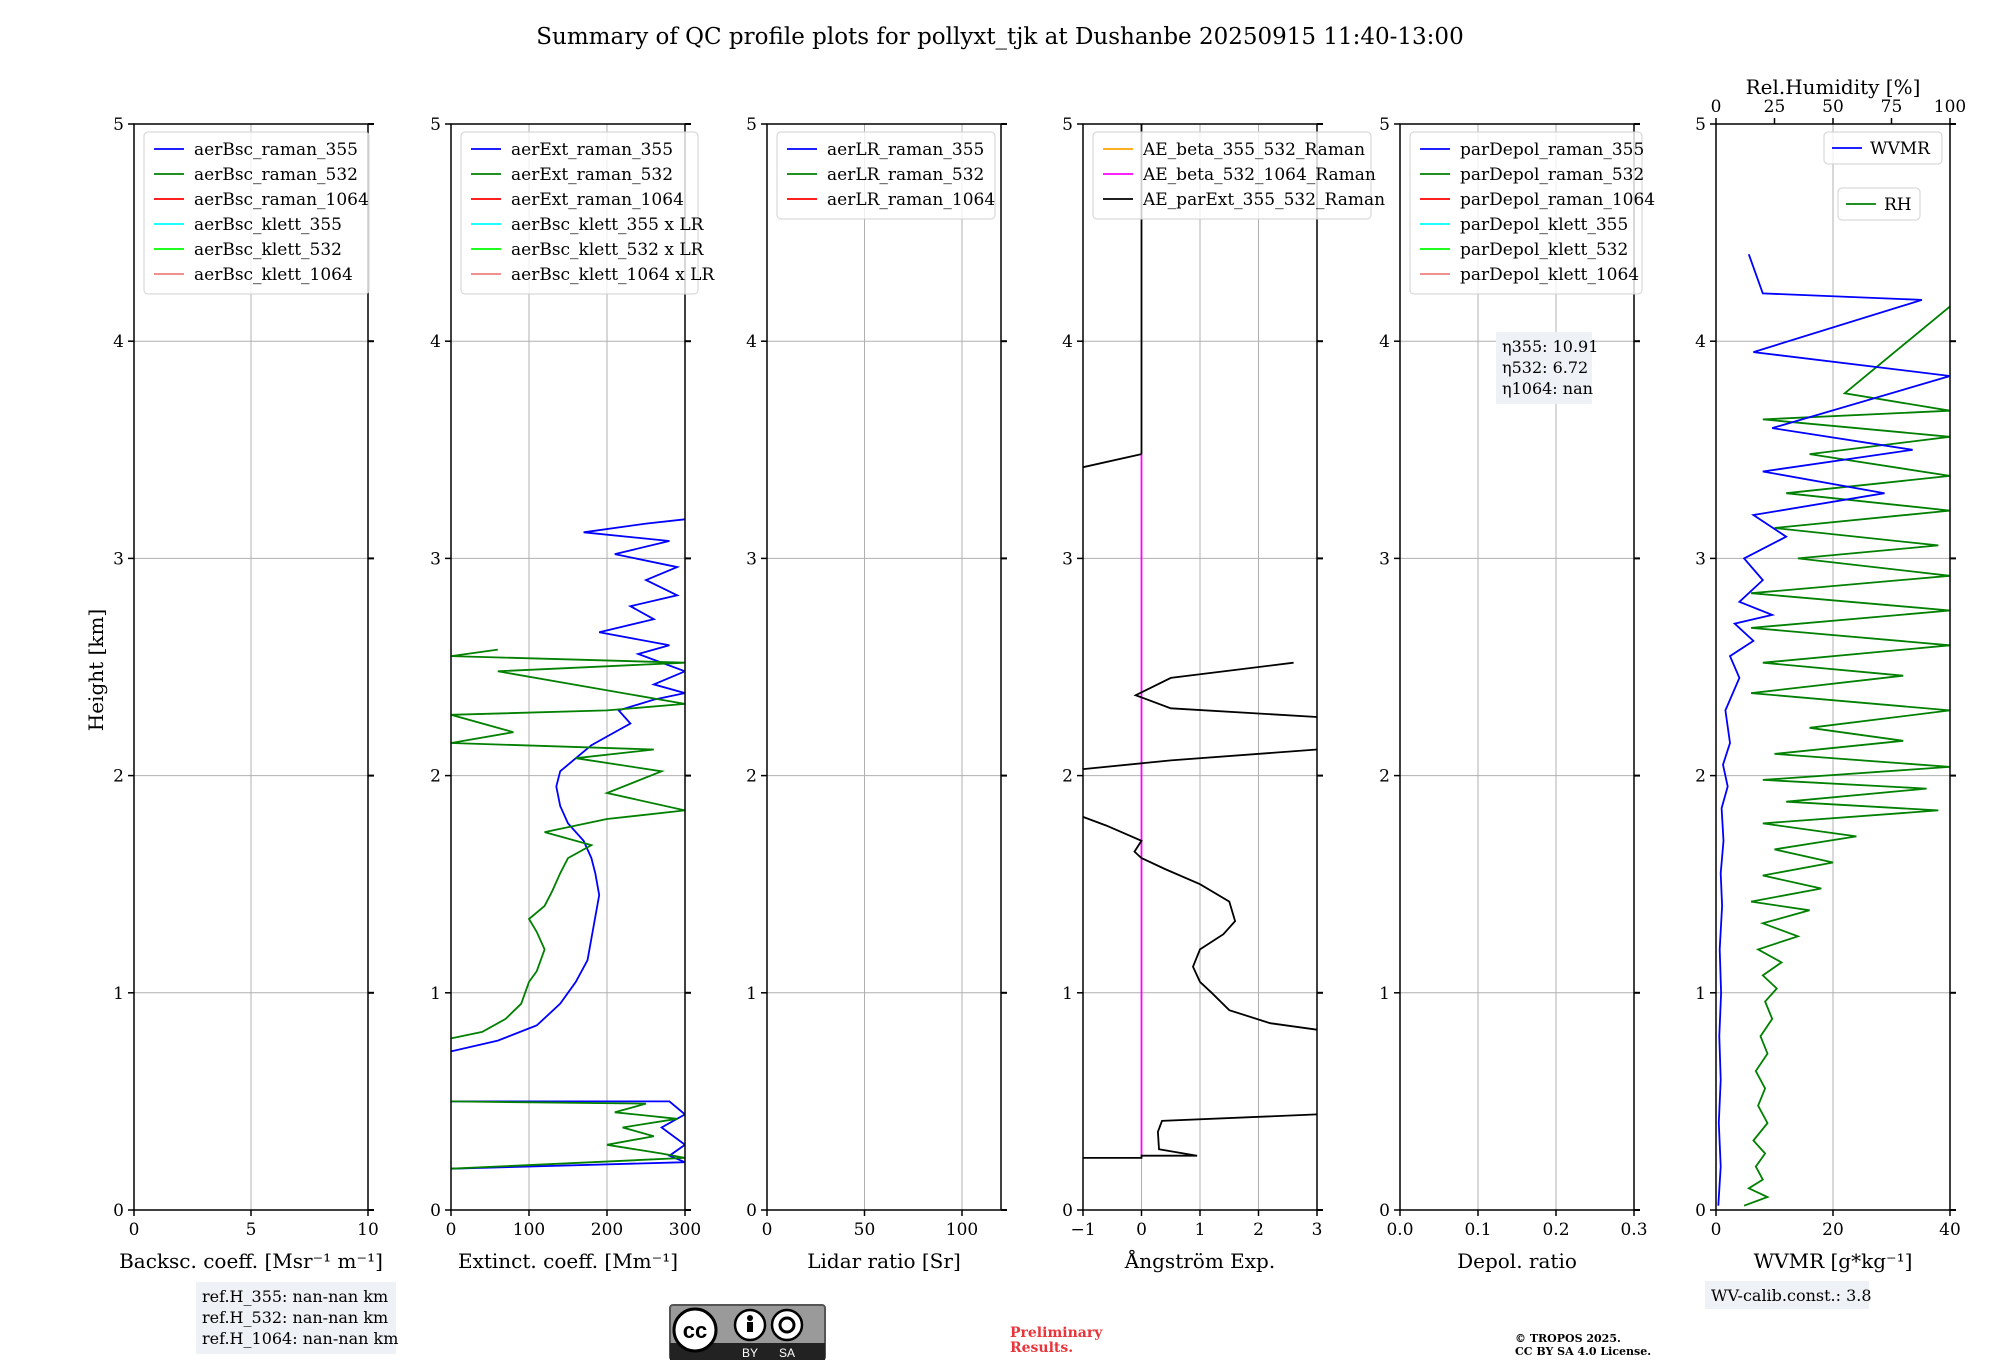 This screenshot has height=1360, width=2000. What do you see at coordinates (1056, 1333) in the screenshot?
I see `preliminary-note-line1: Preliminary` at bounding box center [1056, 1333].